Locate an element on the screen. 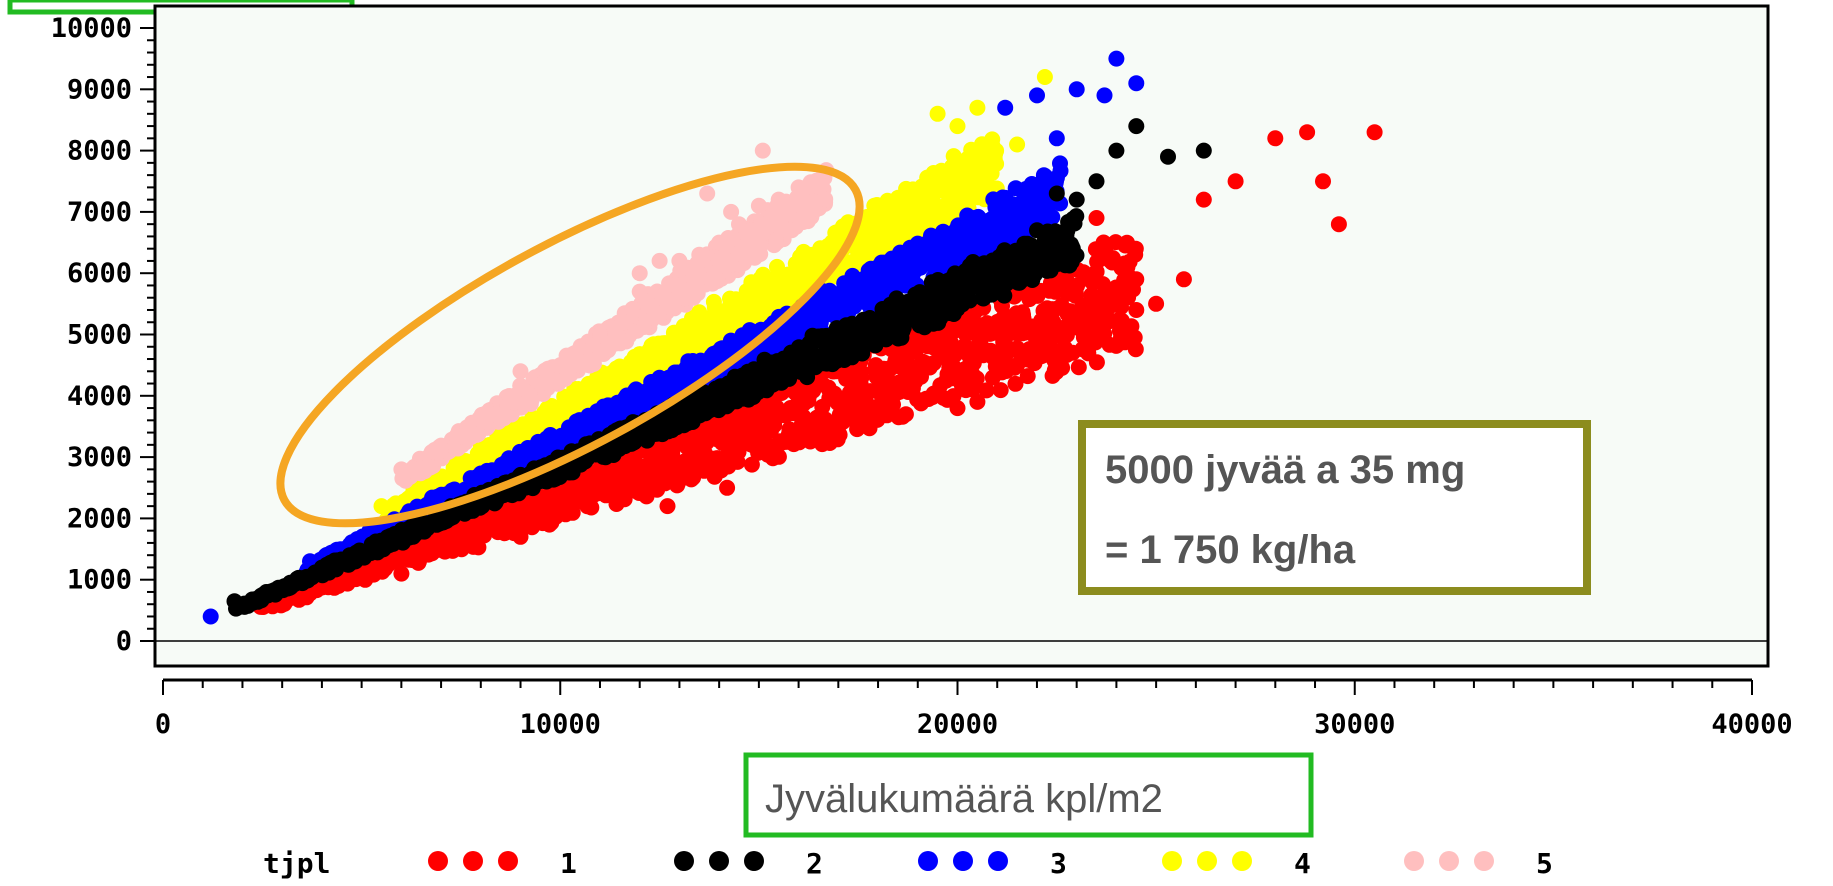 The width and height of the screenshot is (1833, 886). y-tick-label: 0 is located at coordinates (124, 641).